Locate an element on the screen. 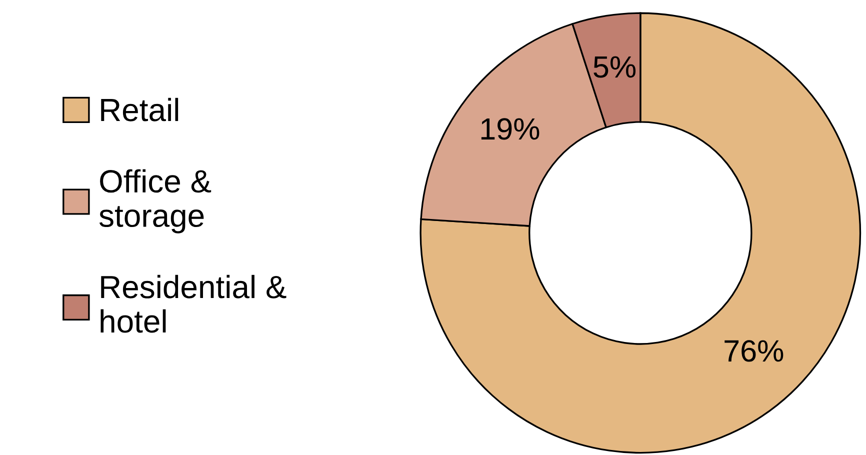 The width and height of the screenshot is (866, 455). data-label: 19% is located at coordinates (510, 129).